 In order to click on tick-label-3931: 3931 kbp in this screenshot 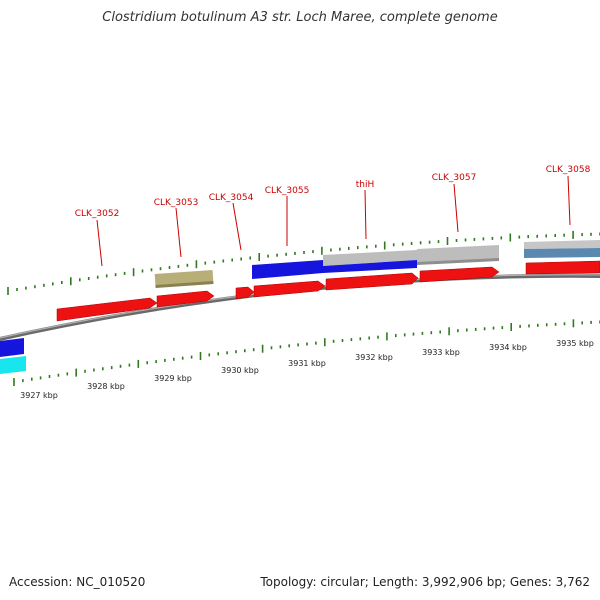, I will do `click(307, 363)`.